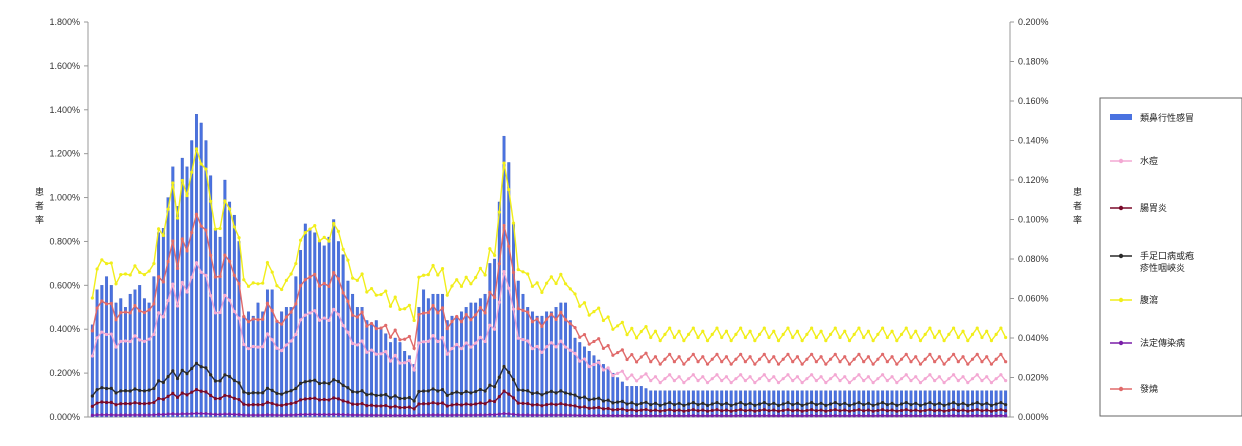  Describe the element at coordinates (1170, 257) in the screenshot. I see `legend-box` at that location.